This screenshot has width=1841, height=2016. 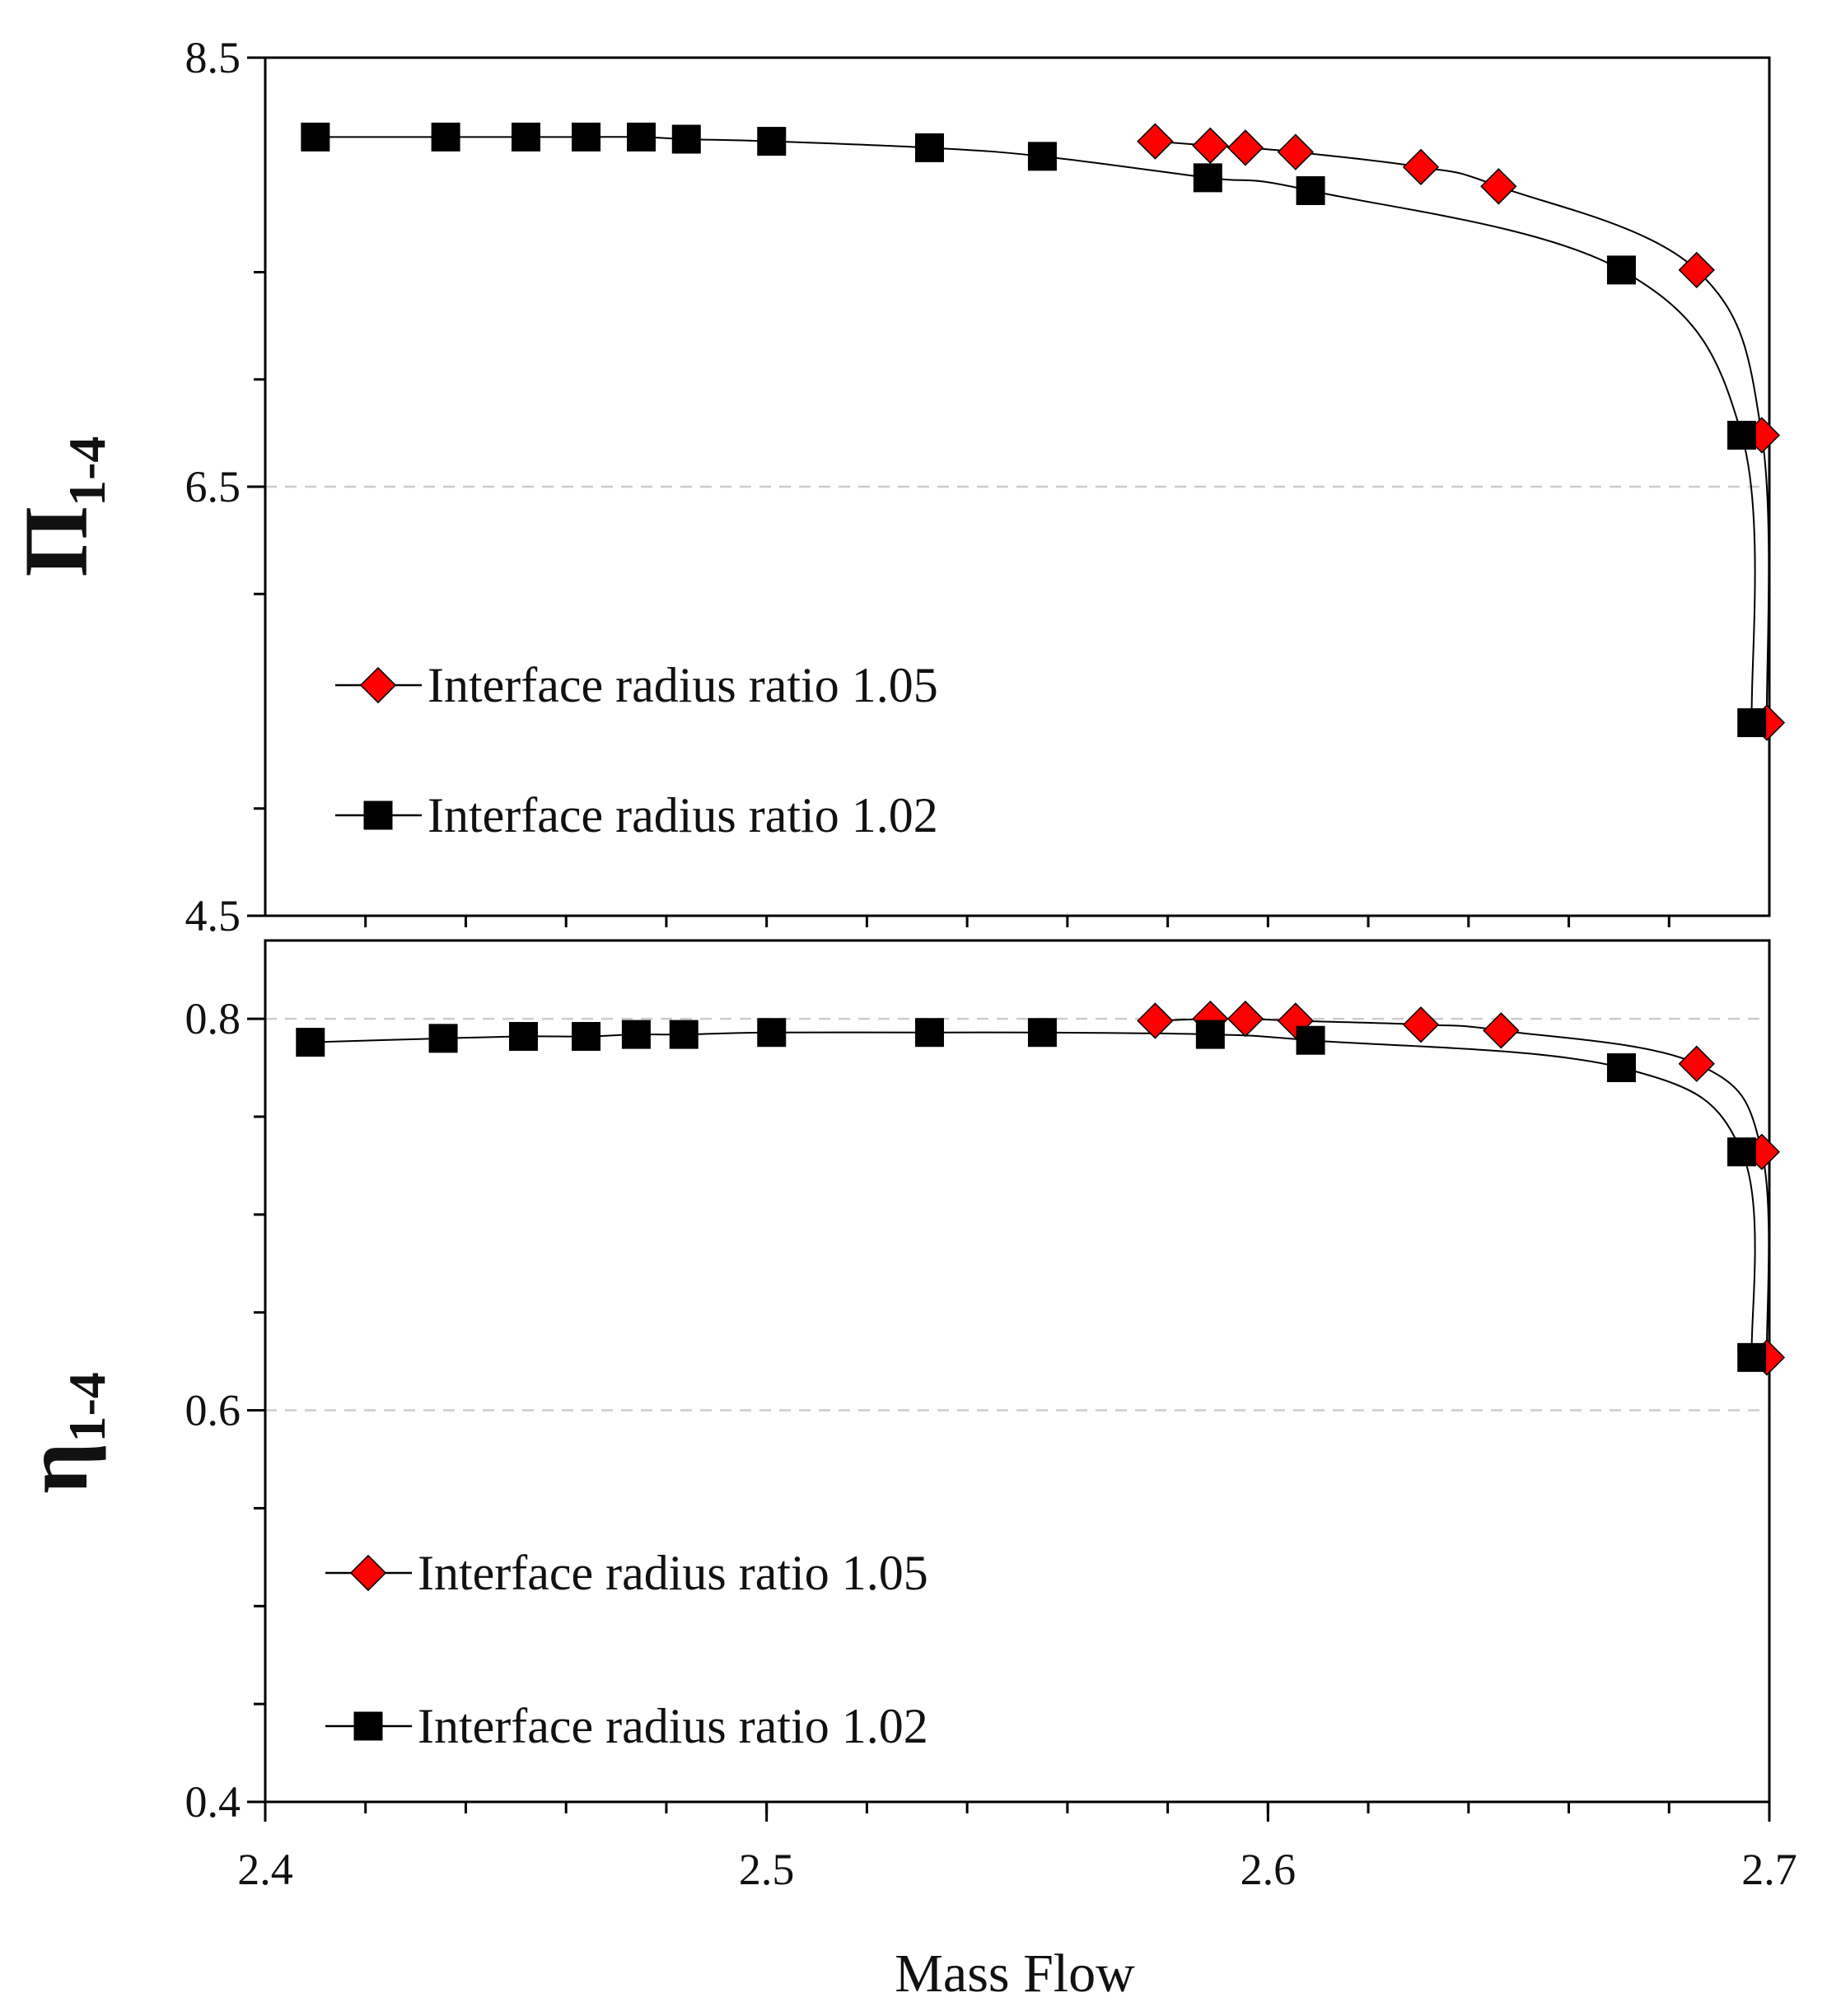 What do you see at coordinates (265, 1869) in the screenshot?
I see `x-tick-label: 2.4` at bounding box center [265, 1869].